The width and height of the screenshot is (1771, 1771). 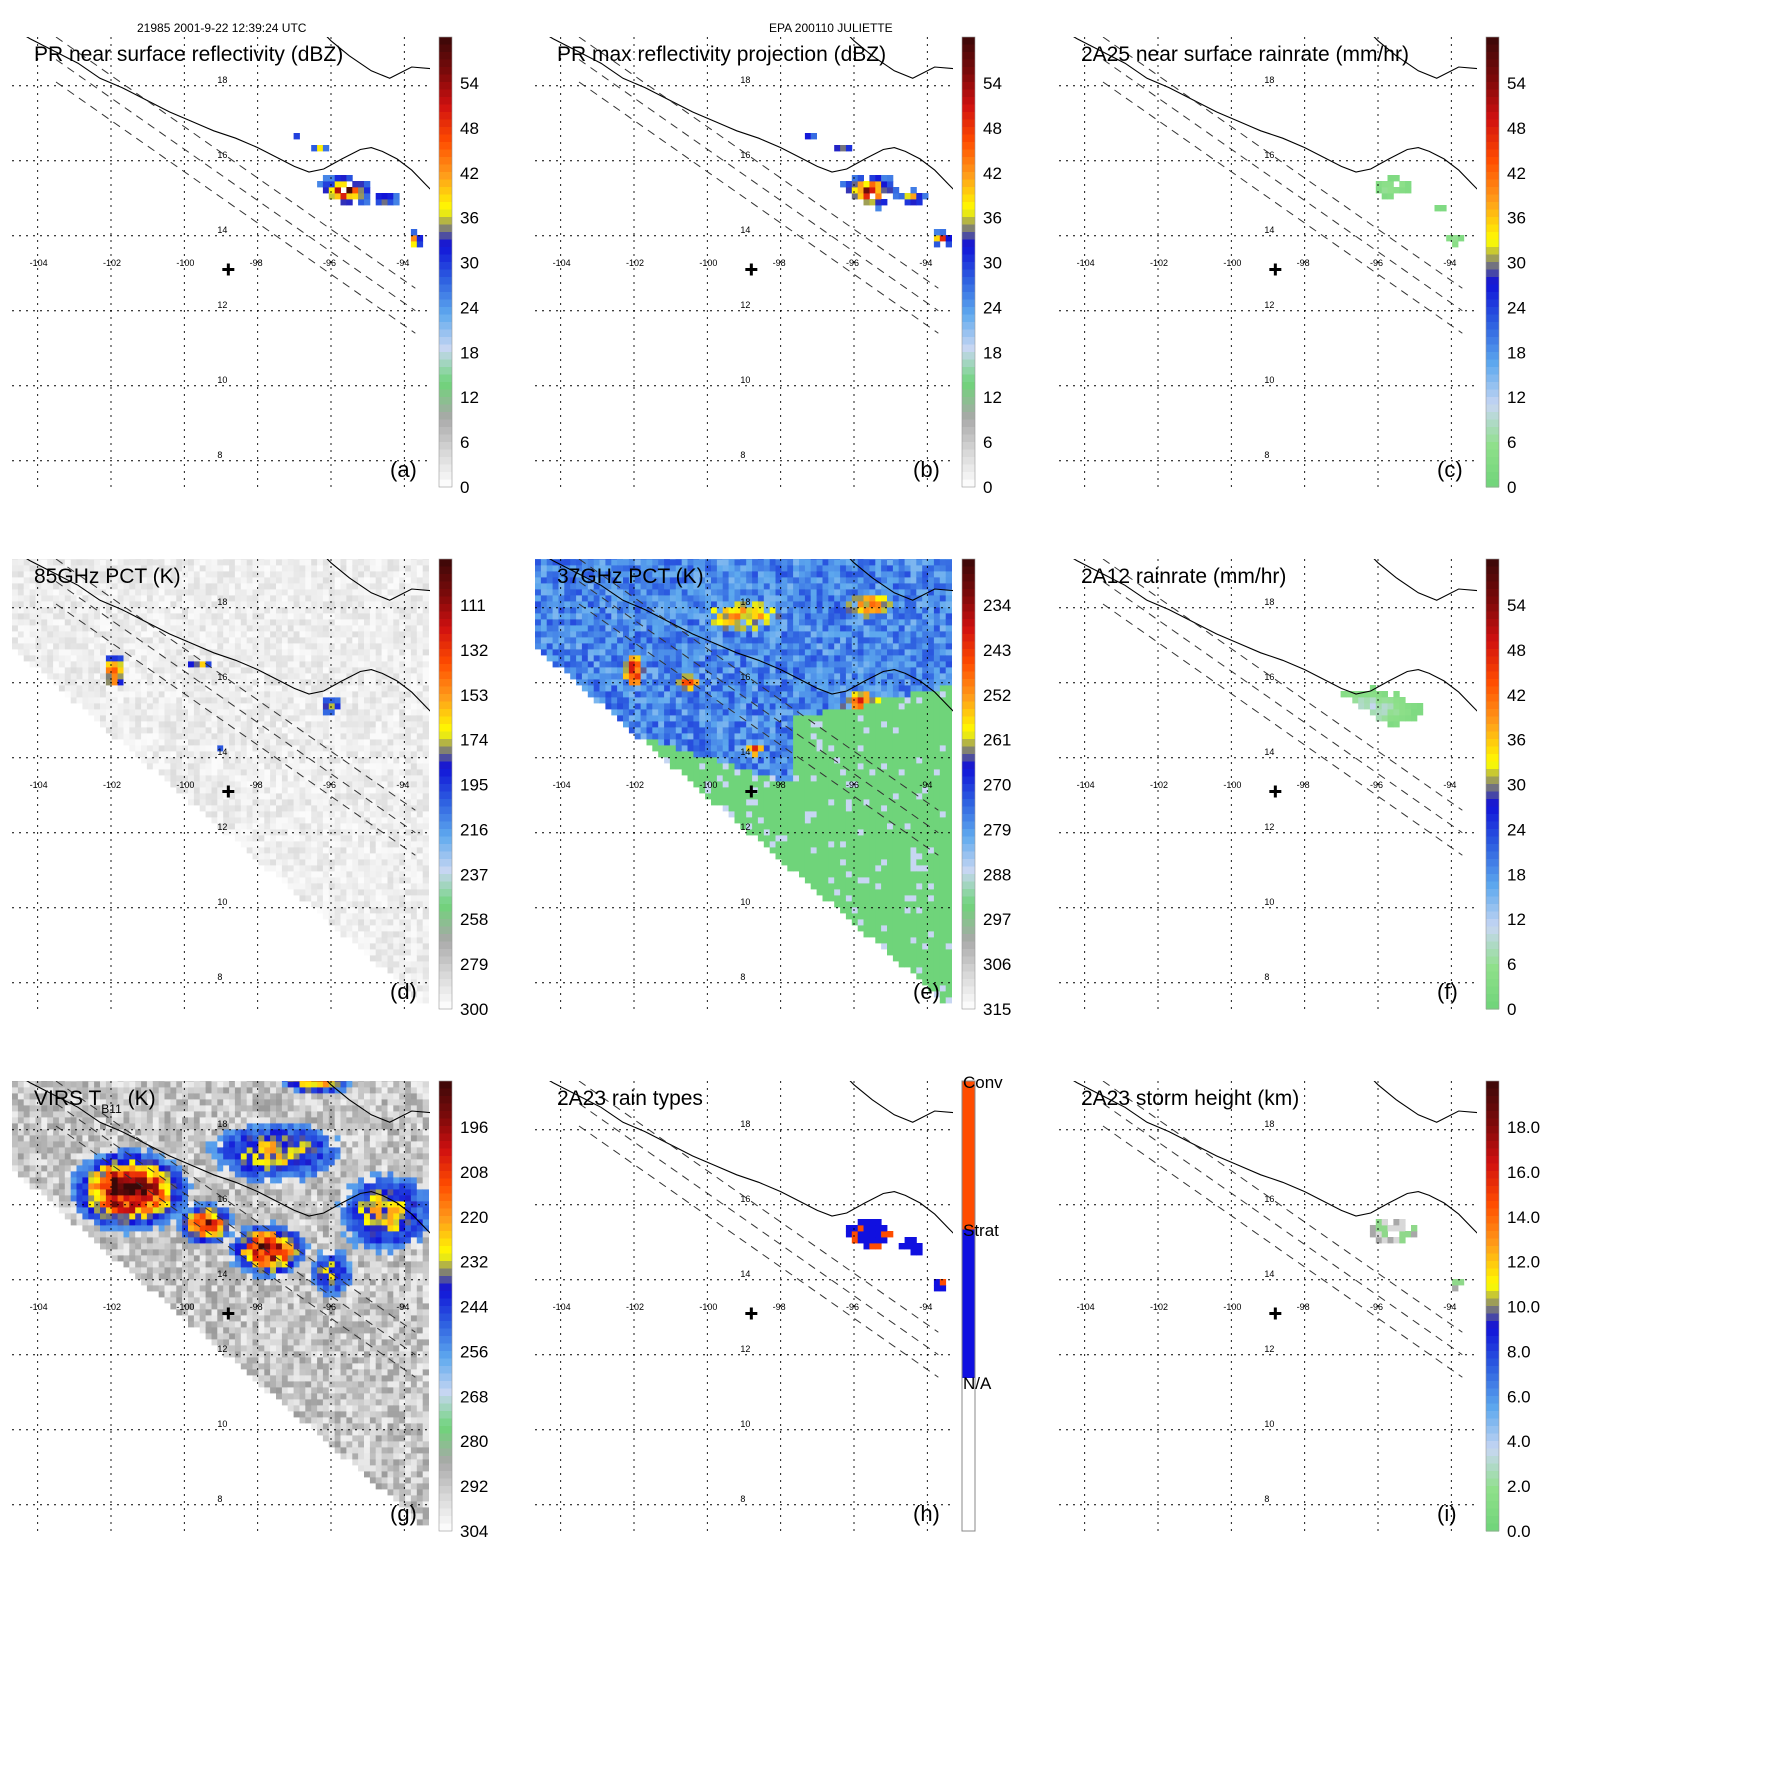 I want to click on colorbar-tick-label: 36, so click(x=469, y=218).